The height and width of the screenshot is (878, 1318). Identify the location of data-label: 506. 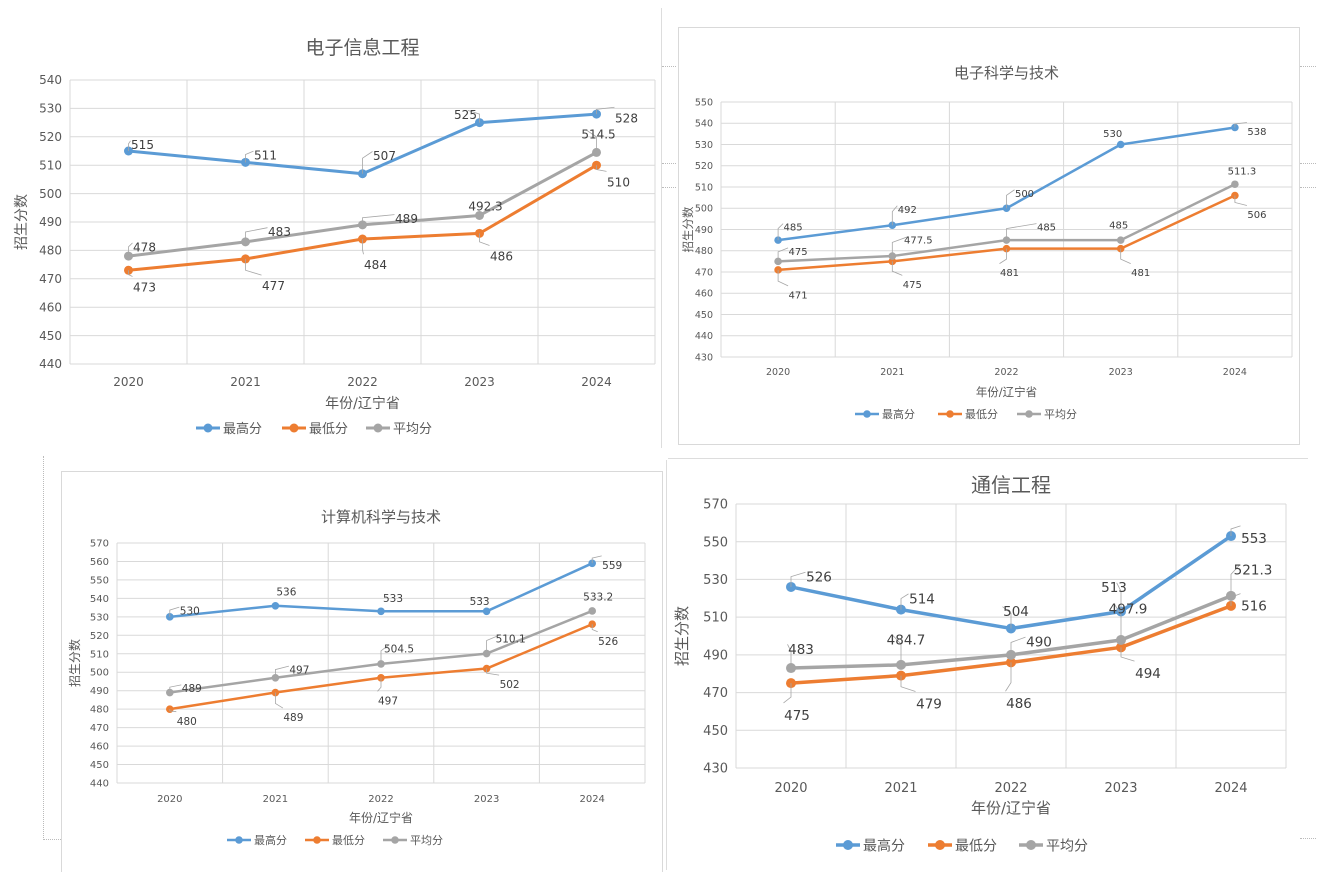
(1256, 215).